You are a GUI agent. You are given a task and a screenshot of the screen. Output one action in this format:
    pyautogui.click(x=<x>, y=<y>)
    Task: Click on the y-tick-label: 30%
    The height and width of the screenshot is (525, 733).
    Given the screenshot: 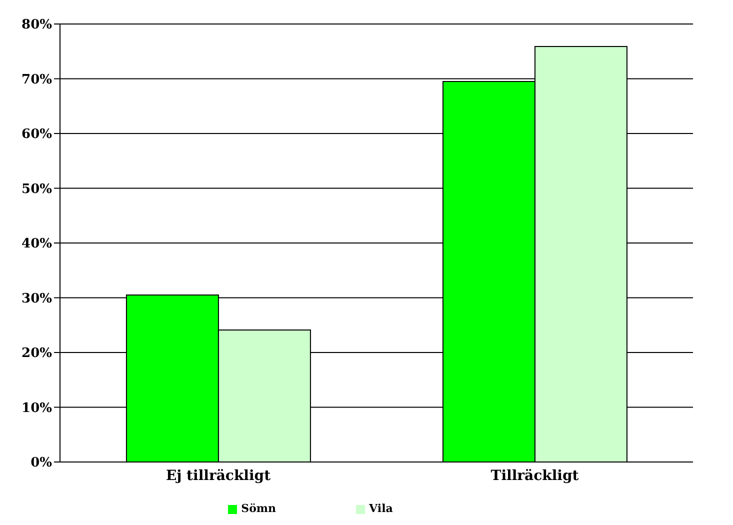 What is the action you would take?
    pyautogui.click(x=37, y=298)
    